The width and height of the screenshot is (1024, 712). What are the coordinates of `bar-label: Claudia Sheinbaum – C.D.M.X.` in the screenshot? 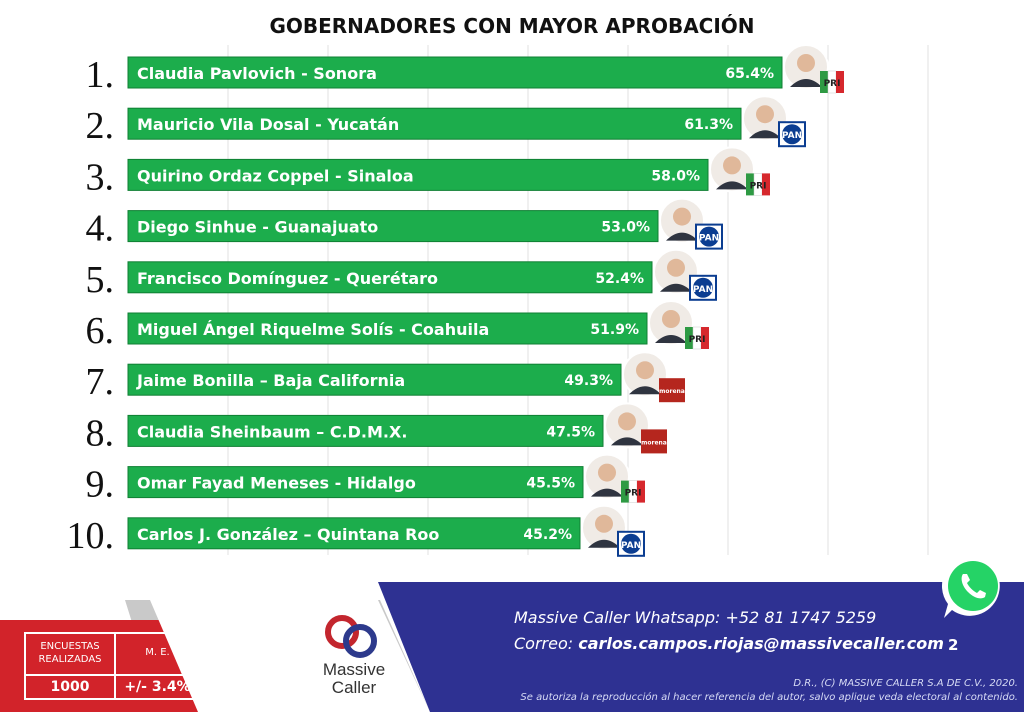 It's located at (272, 431).